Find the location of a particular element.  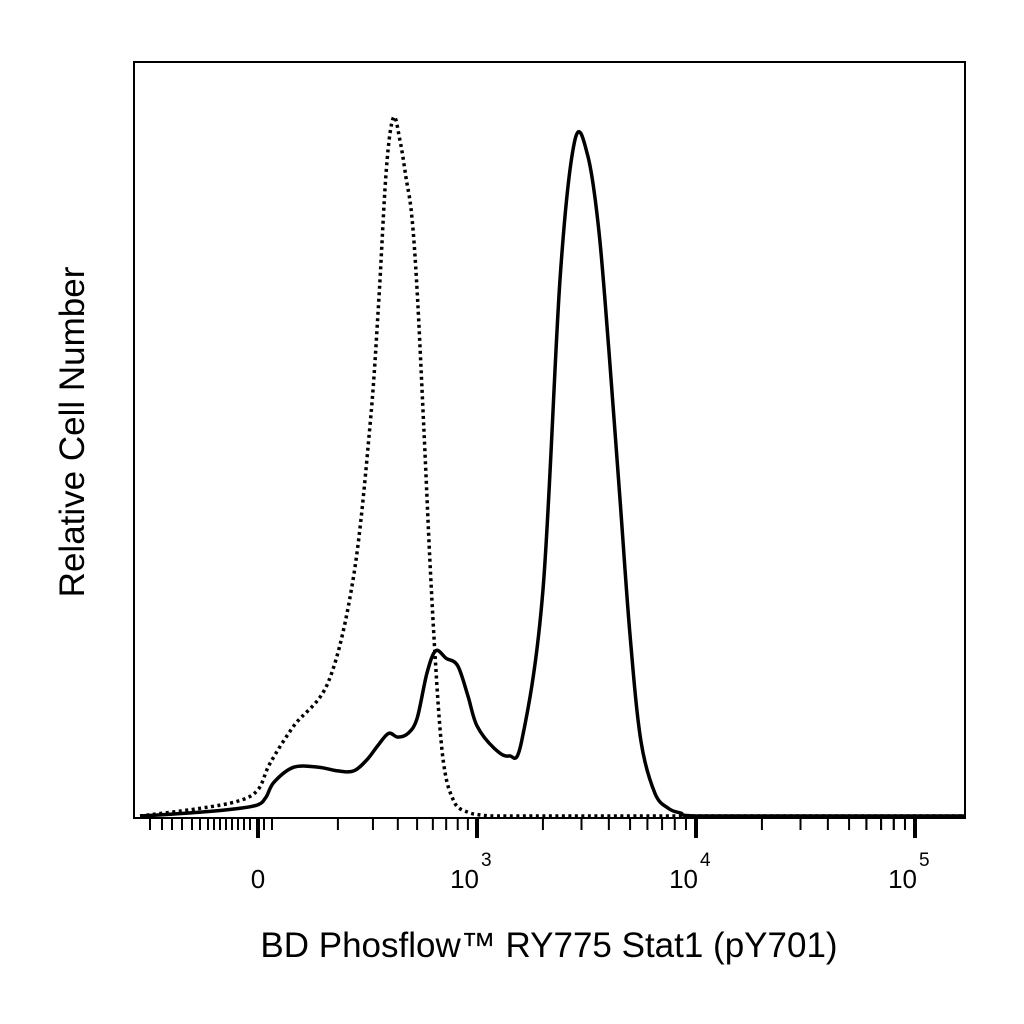

tick-label: 0 is located at coordinates (258, 879).